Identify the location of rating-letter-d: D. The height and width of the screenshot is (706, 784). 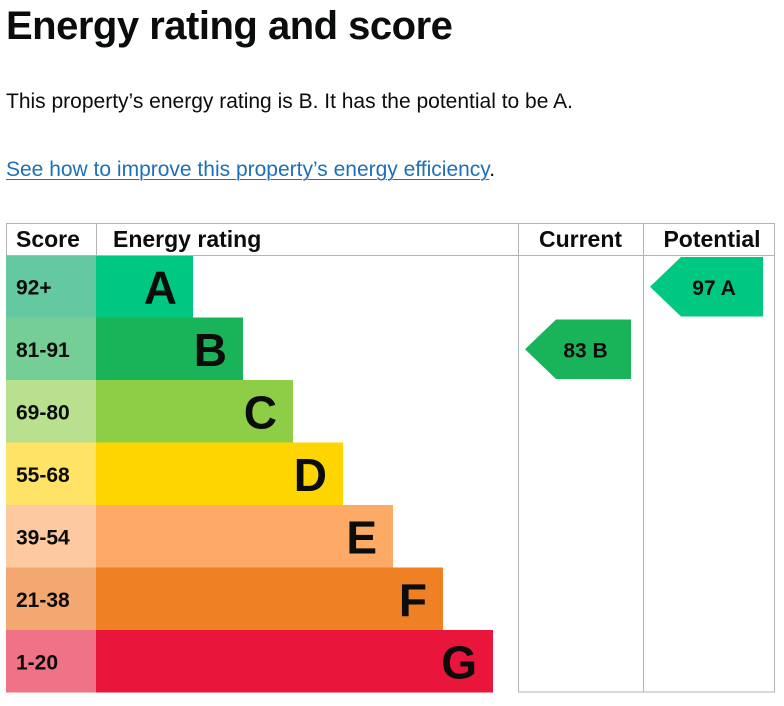
(310, 475).